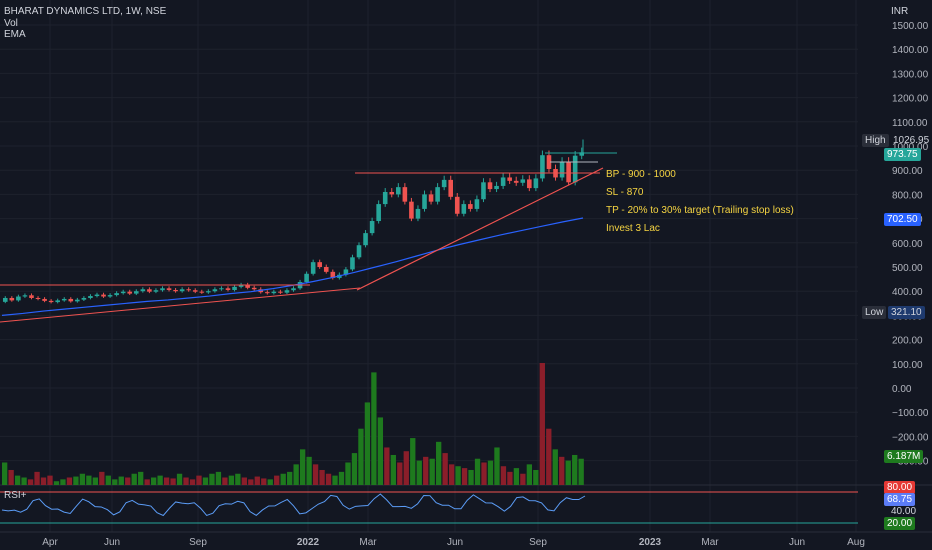  Describe the element at coordinates (900, 499) in the screenshot. I see `rsi-value-badge: 68.75` at that location.